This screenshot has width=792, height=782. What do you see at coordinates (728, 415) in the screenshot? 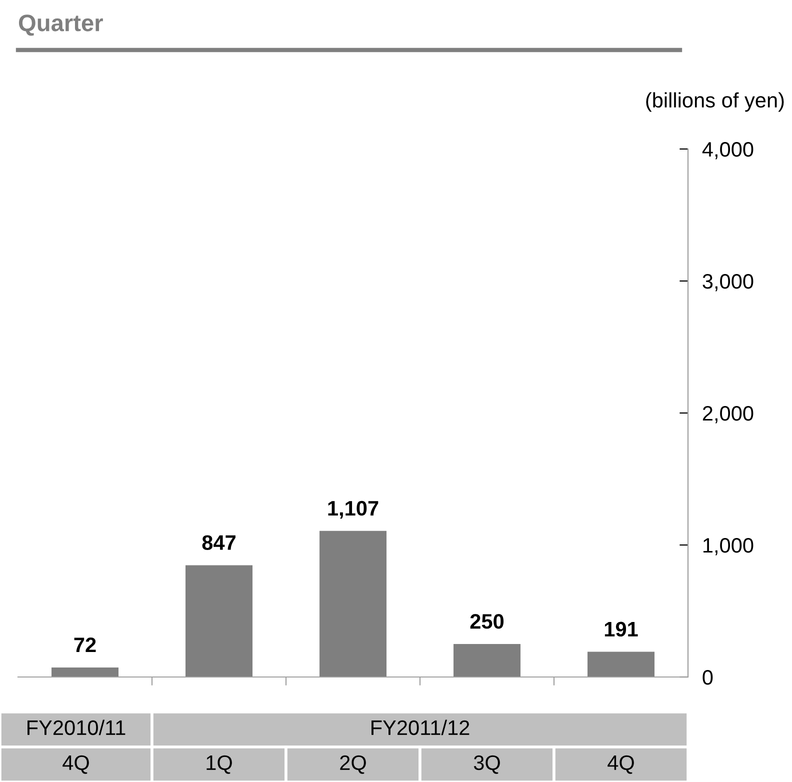
I see `y-tick-label: 2,000` at bounding box center [728, 415].